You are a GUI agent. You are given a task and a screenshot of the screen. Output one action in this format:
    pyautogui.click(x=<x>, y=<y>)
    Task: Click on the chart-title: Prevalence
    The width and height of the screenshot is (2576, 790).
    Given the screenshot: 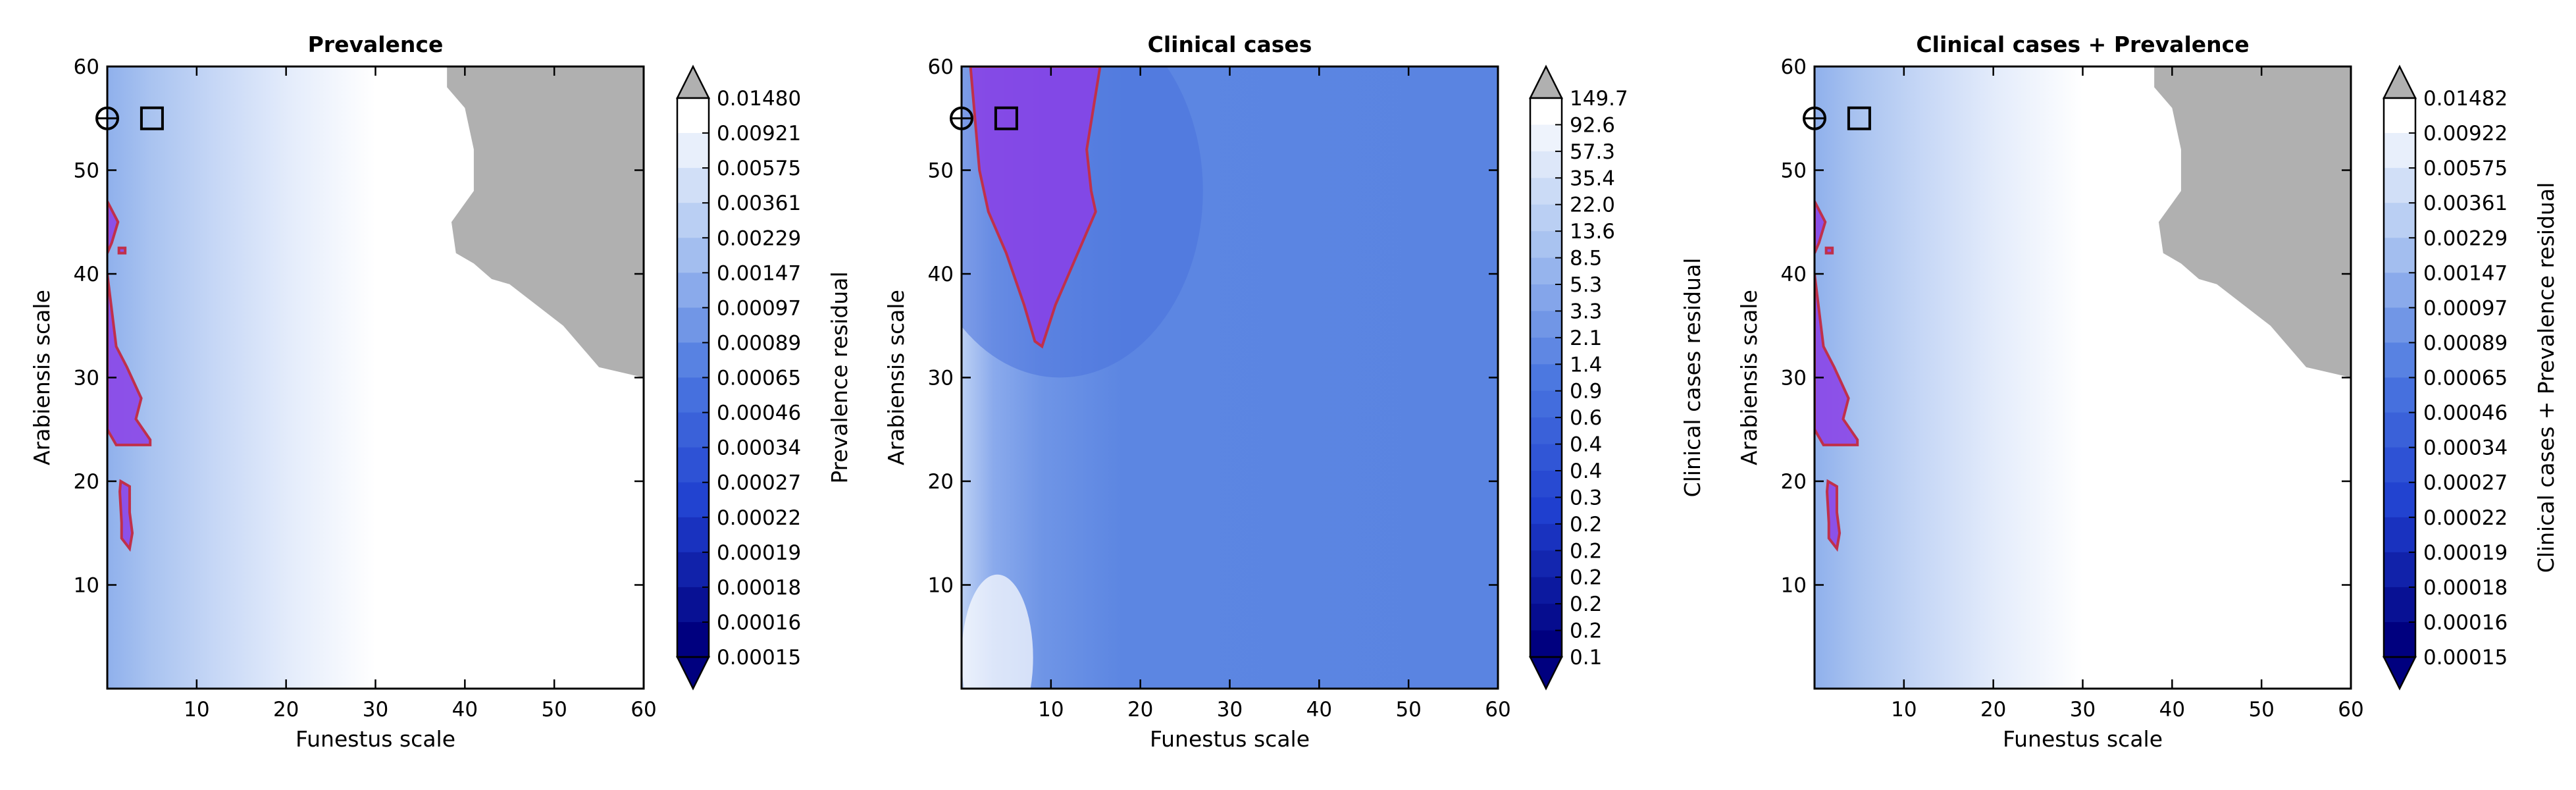 What is the action you would take?
    pyautogui.click(x=376, y=44)
    